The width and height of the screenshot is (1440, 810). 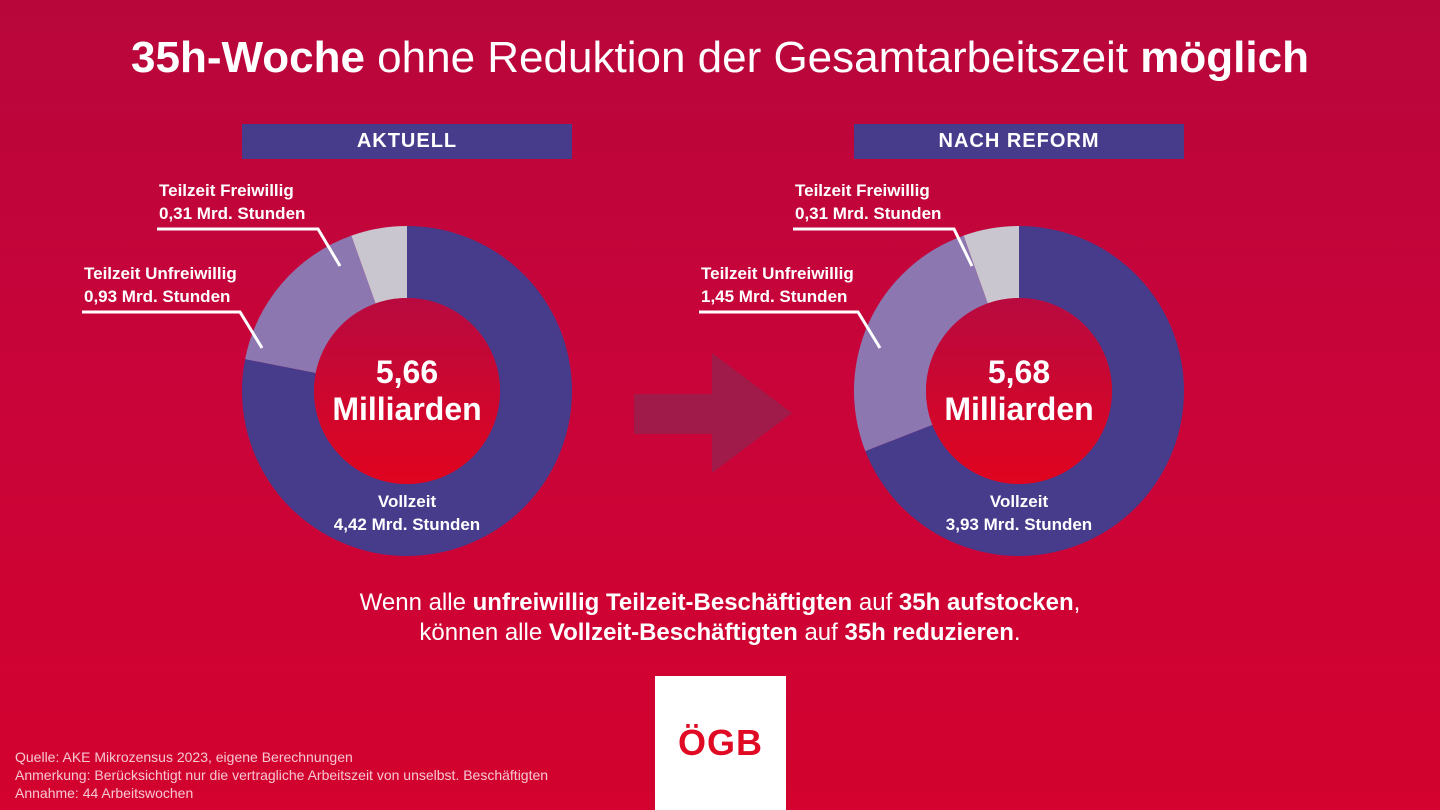 What do you see at coordinates (777, 285) in the screenshot?
I see `label-right-teilzeit-unfreiwillig: Teilzeit Unfreiwillig 1,45 Mrd. Stunden` at bounding box center [777, 285].